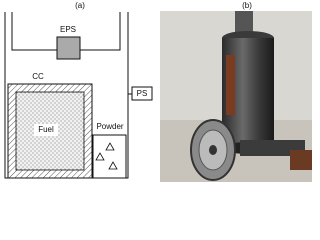  What do you see at coordinates (109, 156) in the screenshot?
I see `powder-box` at bounding box center [109, 156].